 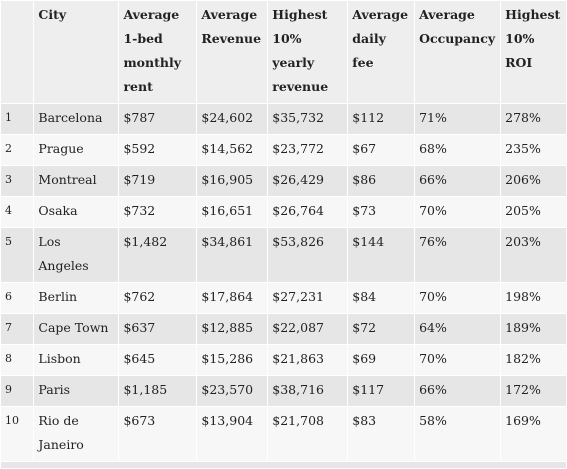 What do you see at coordinates (308, 52) in the screenshot?
I see `header-top10-revenue: Highest 10% yearly revenue` at bounding box center [308, 52].